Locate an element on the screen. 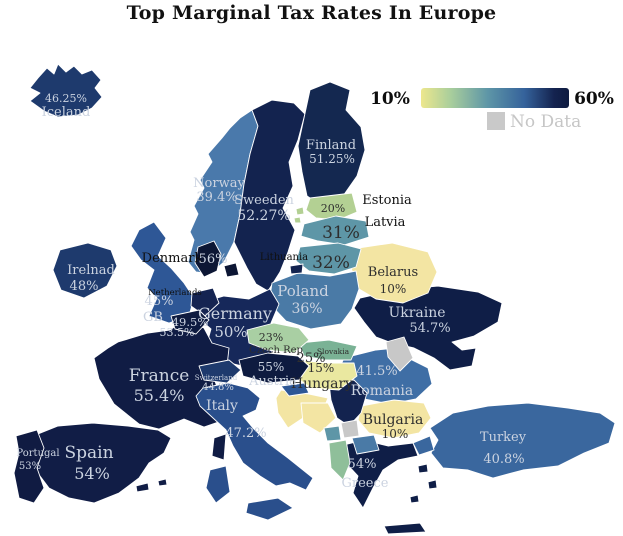 This screenshot has width=623, height=536. france-value-label: 55.4% is located at coordinates (159, 395).